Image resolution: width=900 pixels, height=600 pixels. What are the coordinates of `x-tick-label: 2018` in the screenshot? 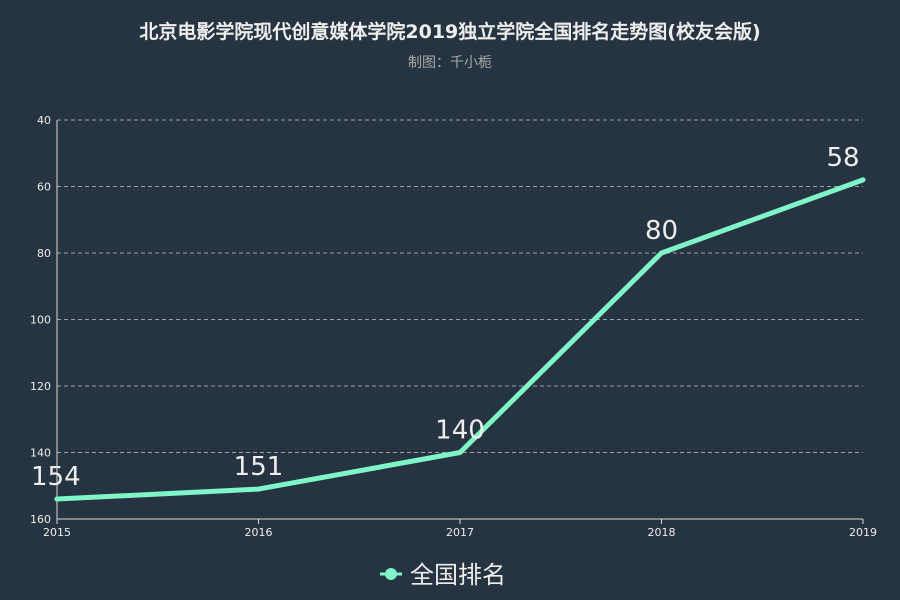 It's located at (662, 532).